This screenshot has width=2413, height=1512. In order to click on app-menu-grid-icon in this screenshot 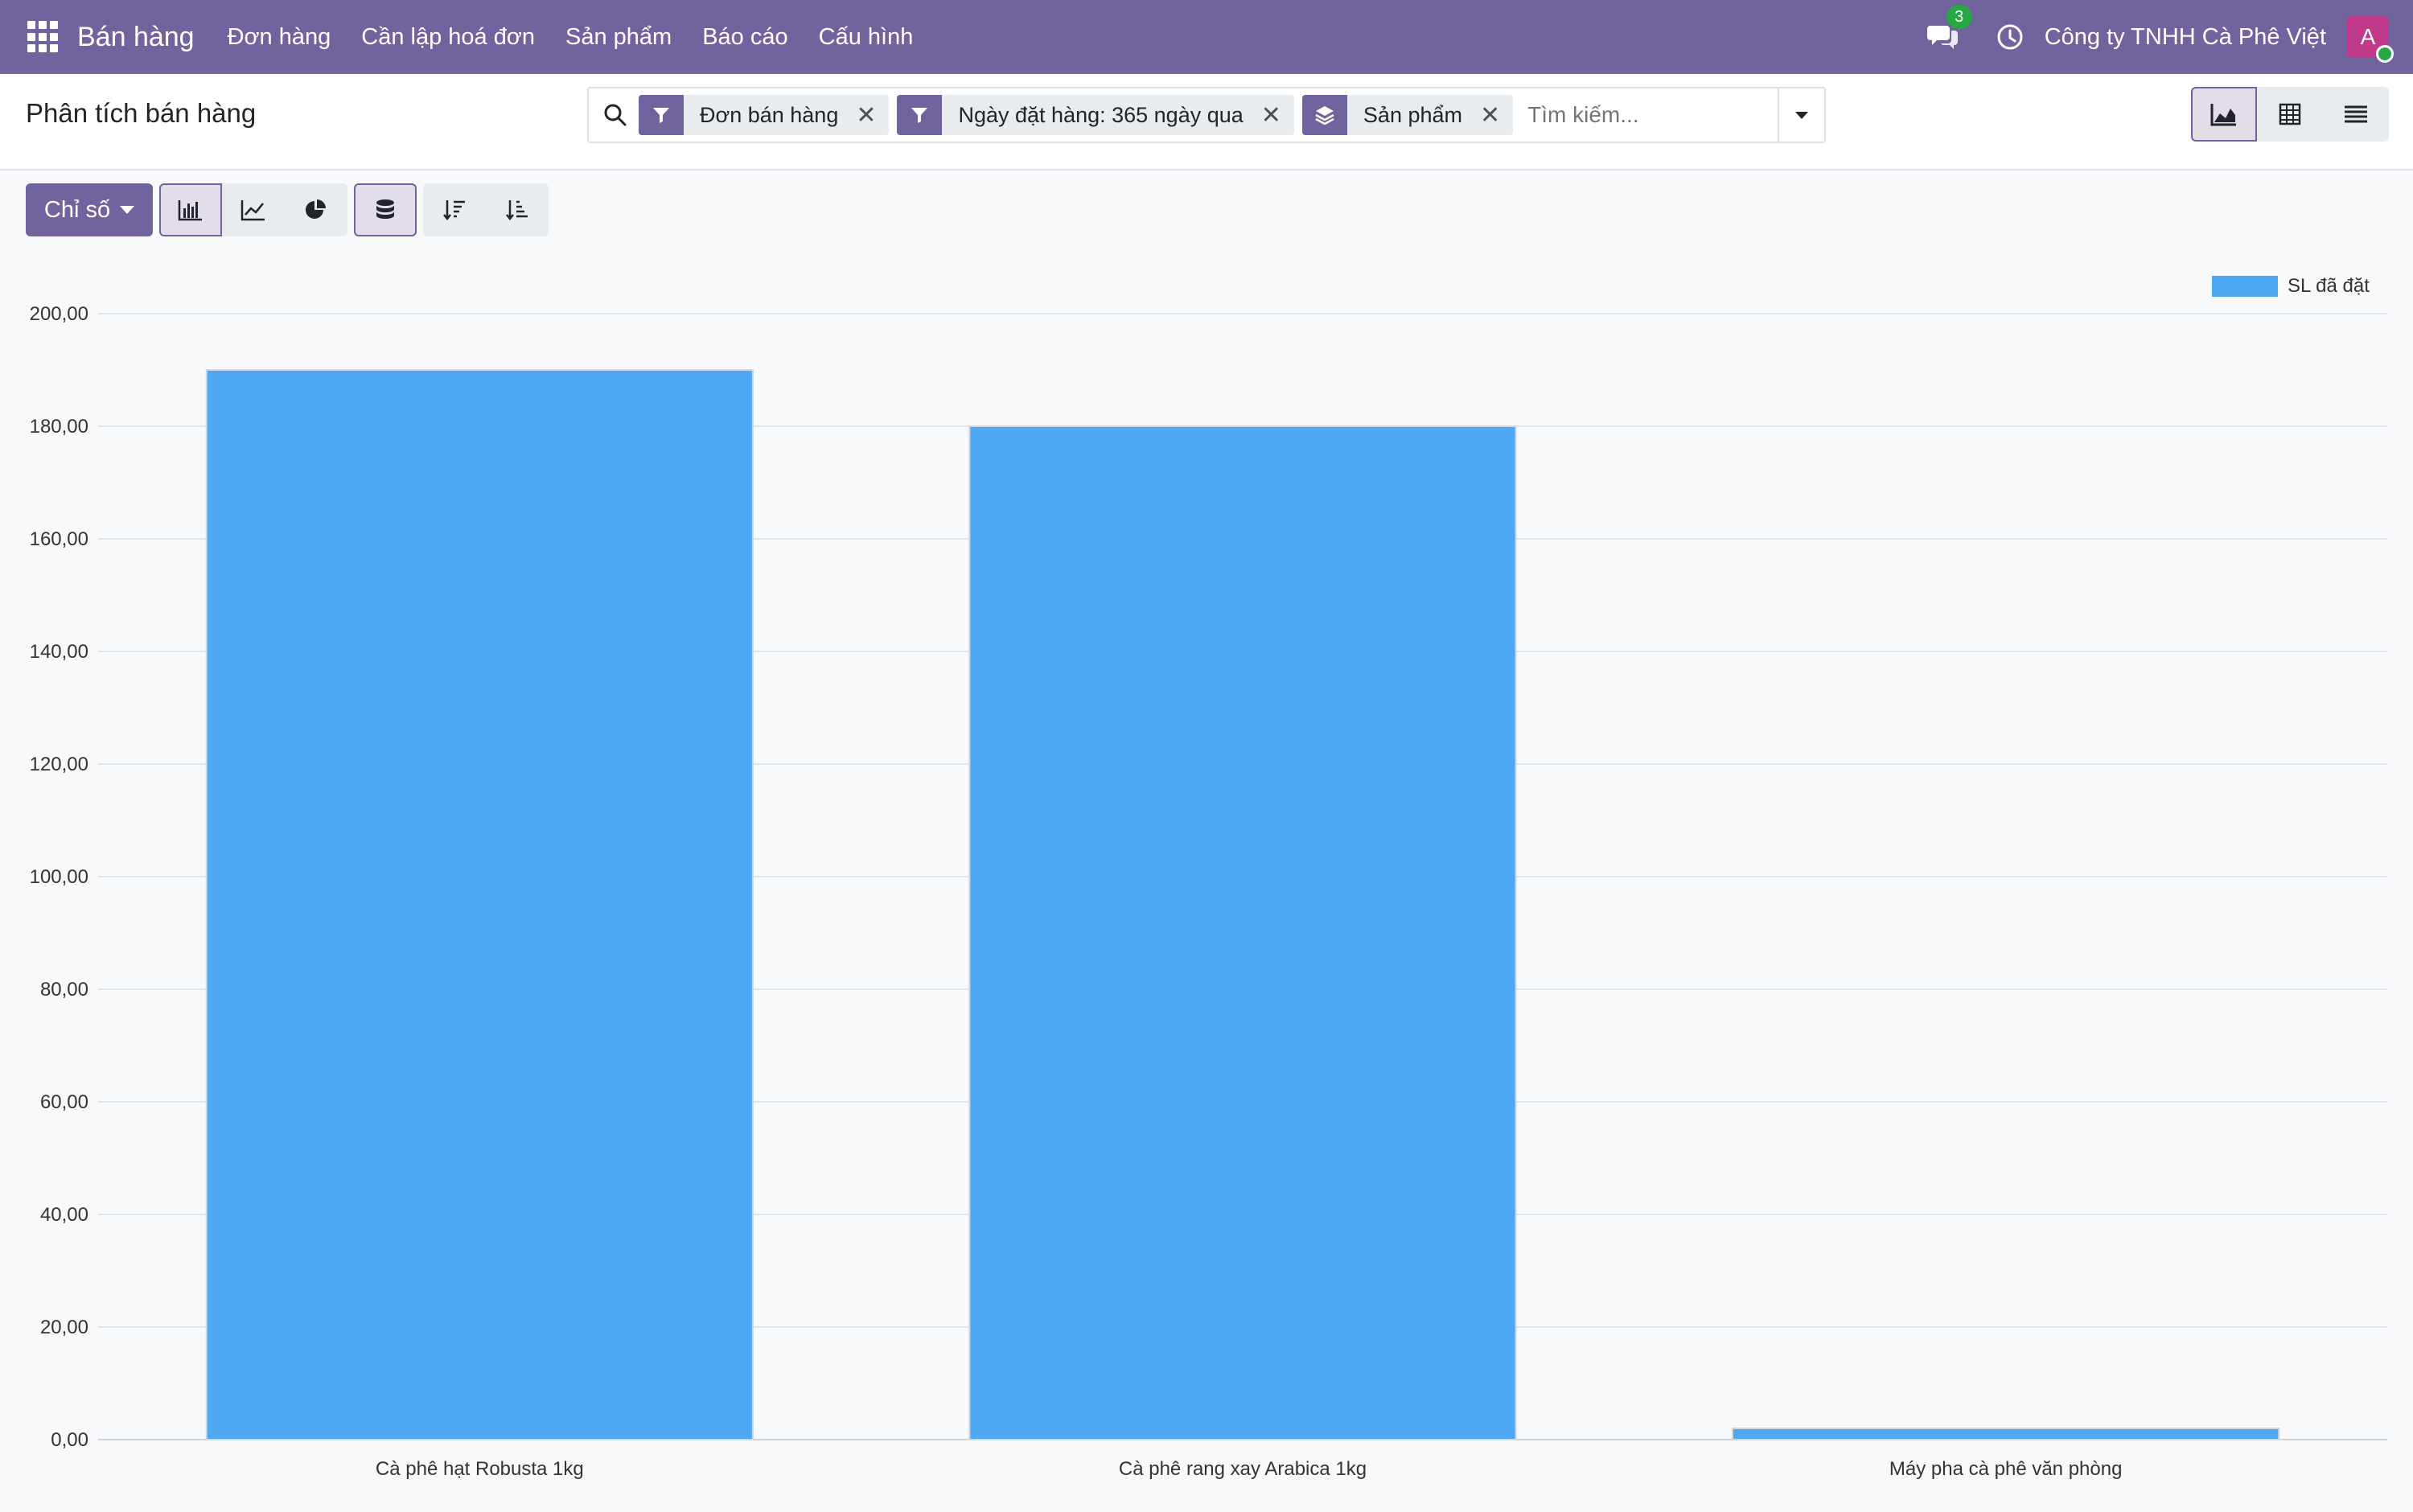, I will do `click(43, 37)`.